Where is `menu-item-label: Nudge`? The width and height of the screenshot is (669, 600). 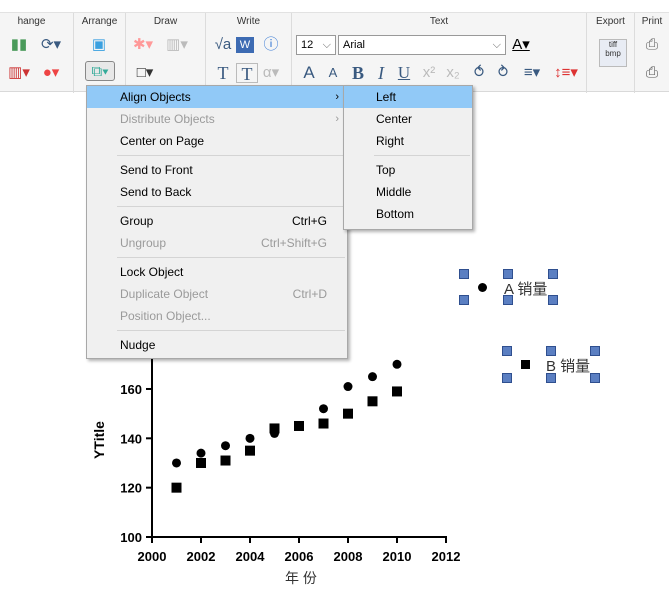 menu-item-label: Nudge is located at coordinates (138, 345).